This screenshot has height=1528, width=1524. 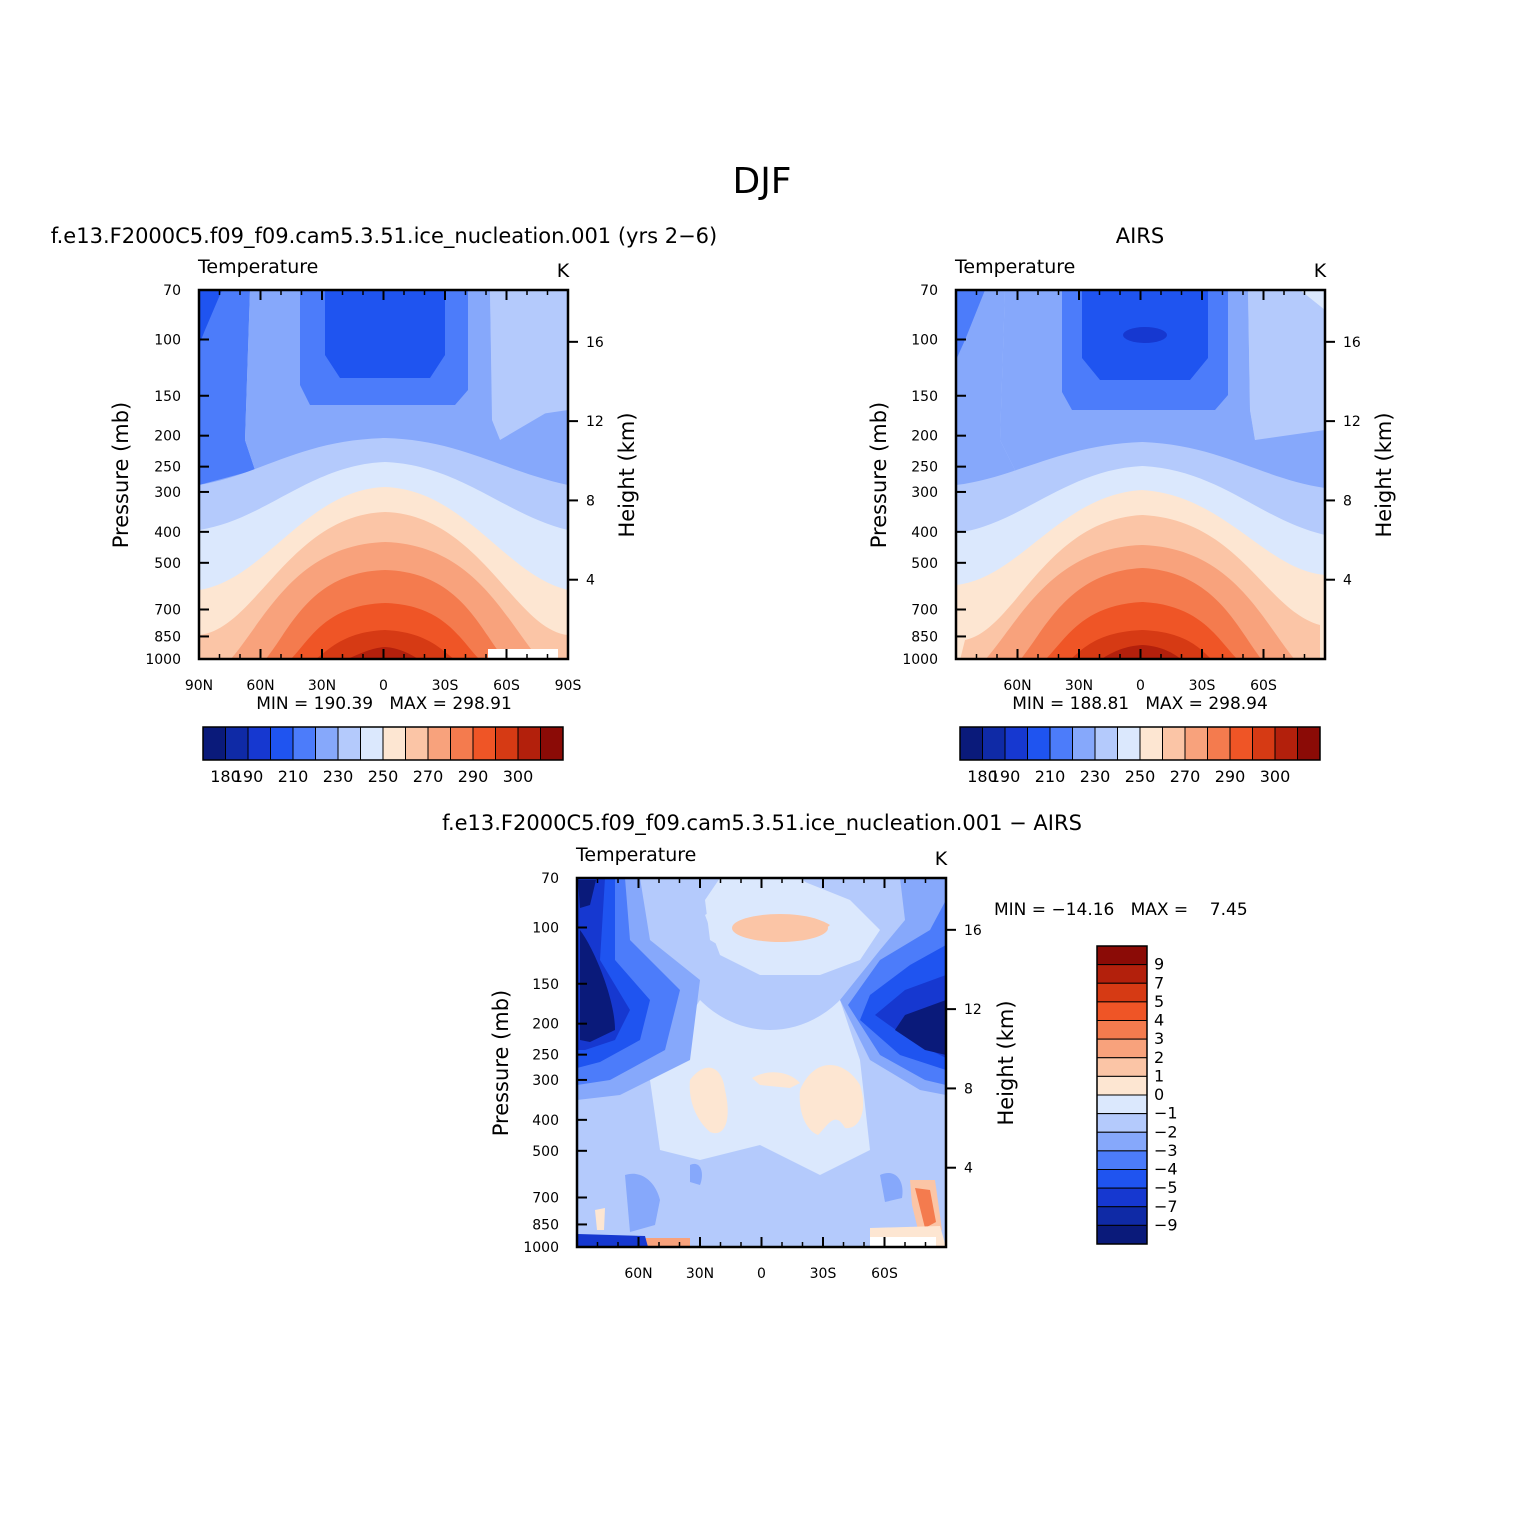 I want to click on model-colorbar-label: 210, so click(x=293, y=776).